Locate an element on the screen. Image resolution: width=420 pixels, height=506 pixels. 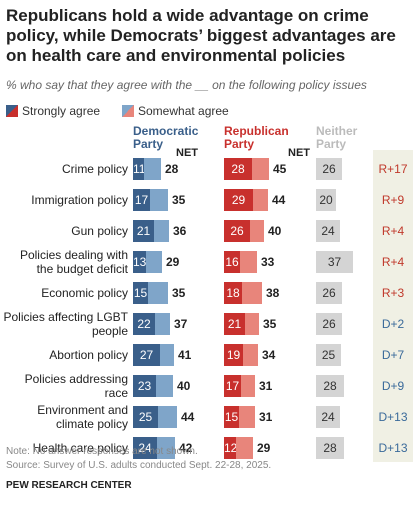
dem-net-value: 44 is located at coordinates (188, 417).